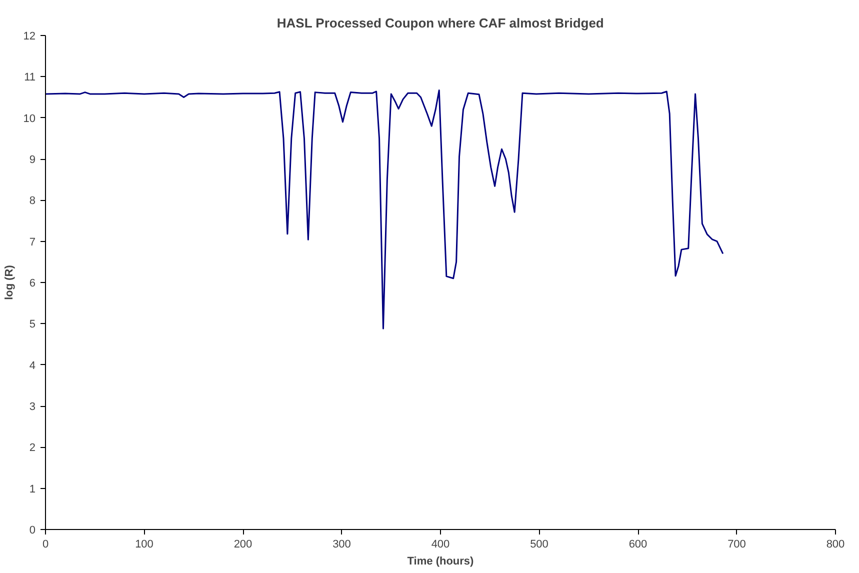 This screenshot has width=859, height=573. I want to click on y-tick-label: 7, so click(32, 242).